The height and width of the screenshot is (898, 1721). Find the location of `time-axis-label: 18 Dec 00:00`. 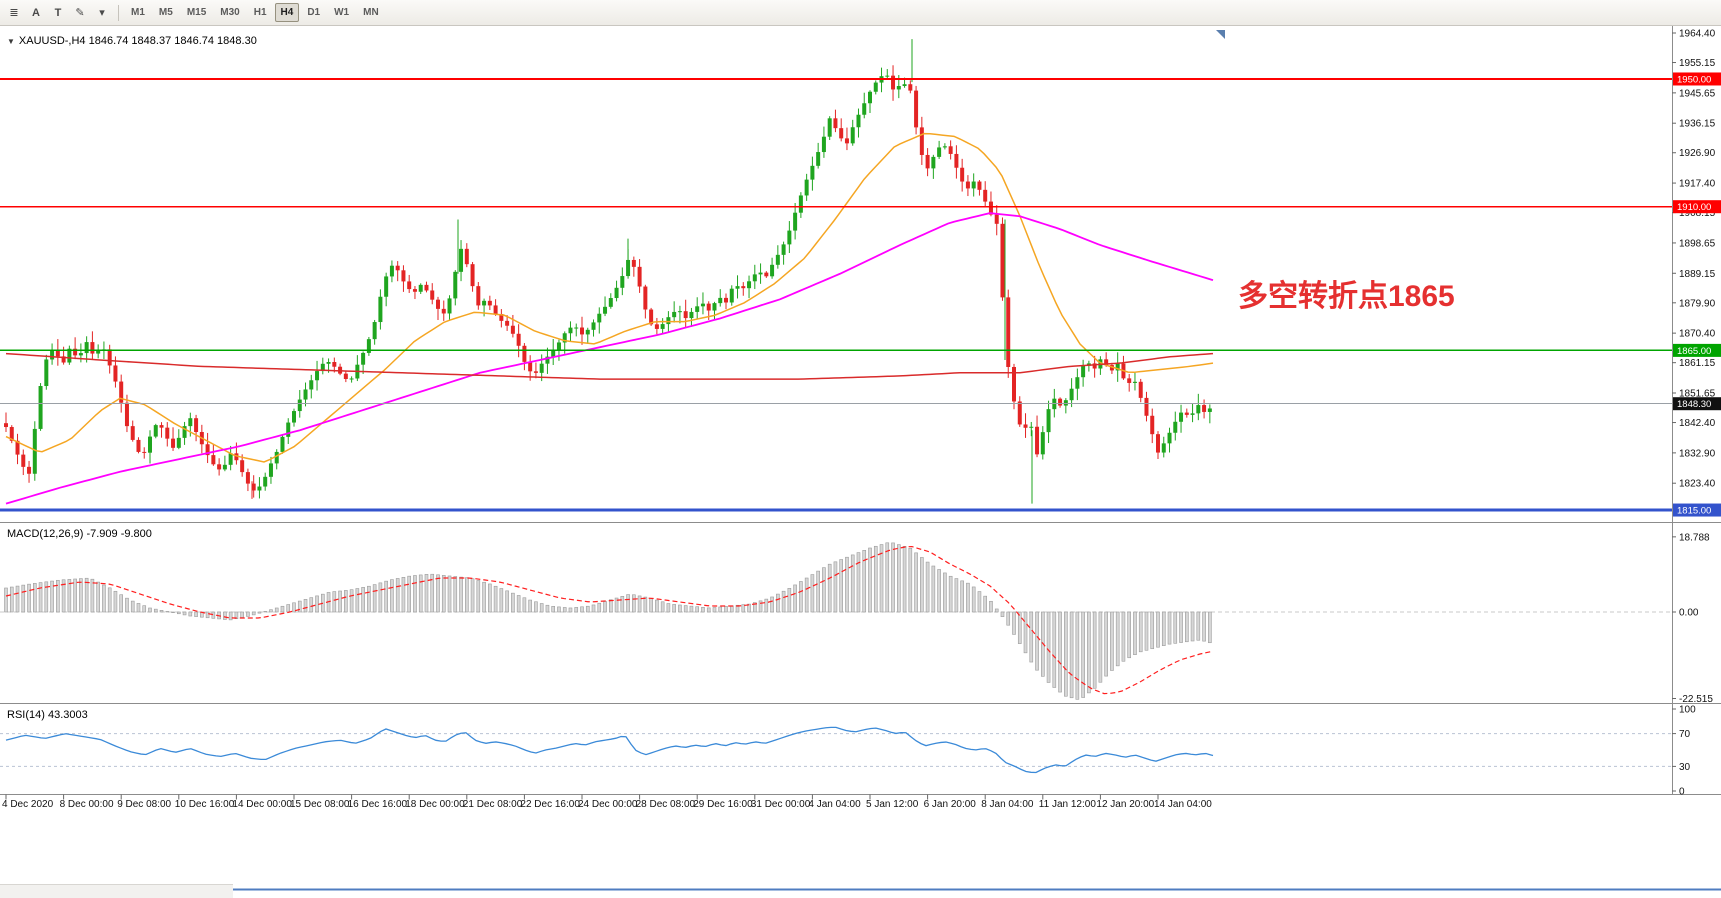

time-axis-label: 18 Dec 00:00 is located at coordinates (435, 804).